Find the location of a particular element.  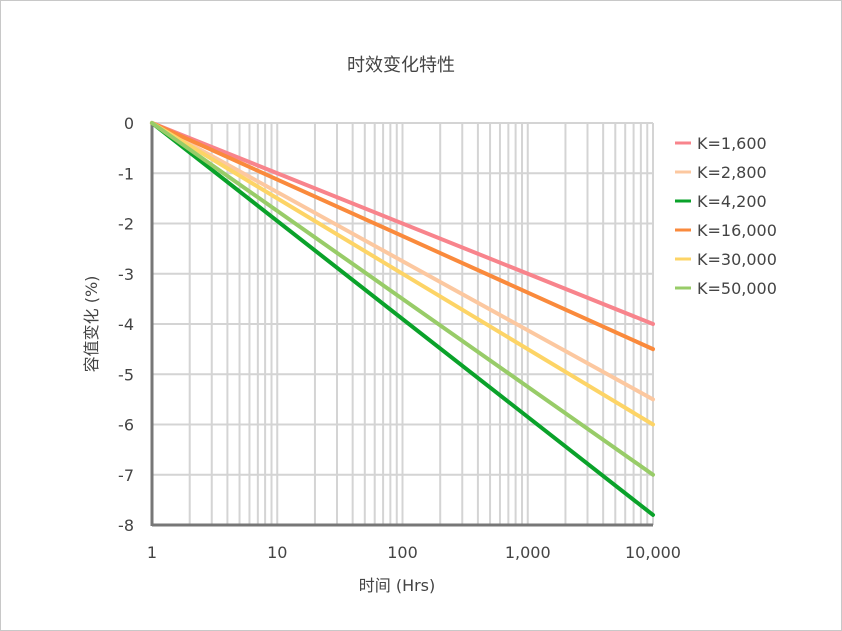

y-tick-label: -5 is located at coordinates (126, 374).